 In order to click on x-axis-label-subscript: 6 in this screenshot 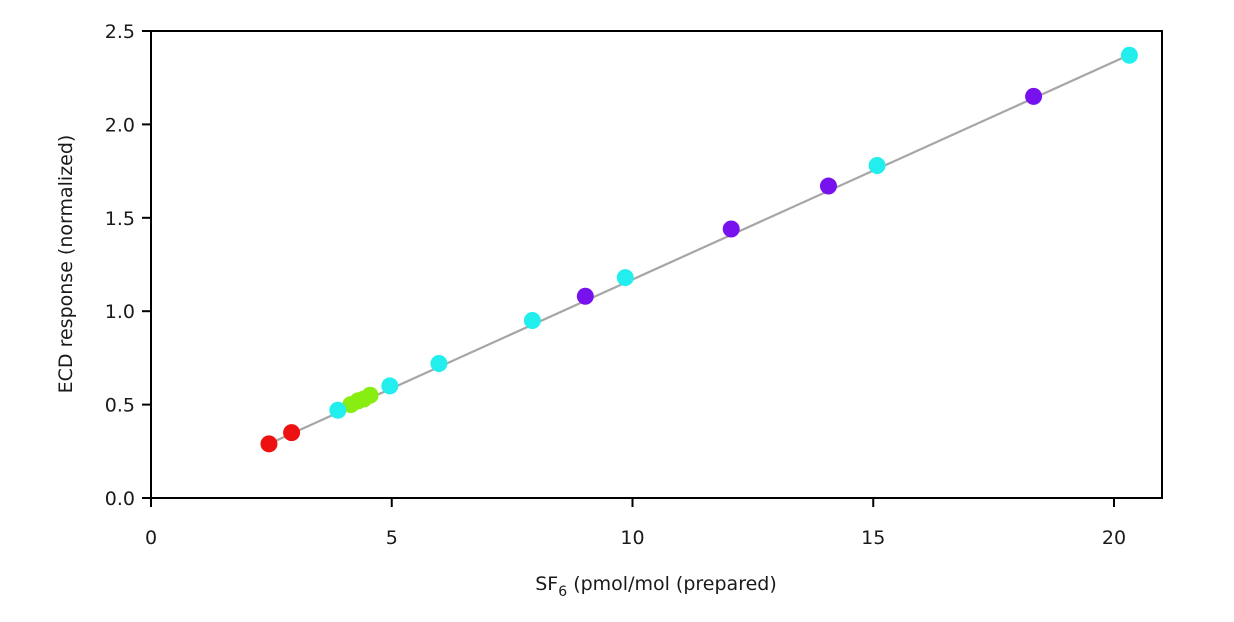, I will do `click(562, 592)`.